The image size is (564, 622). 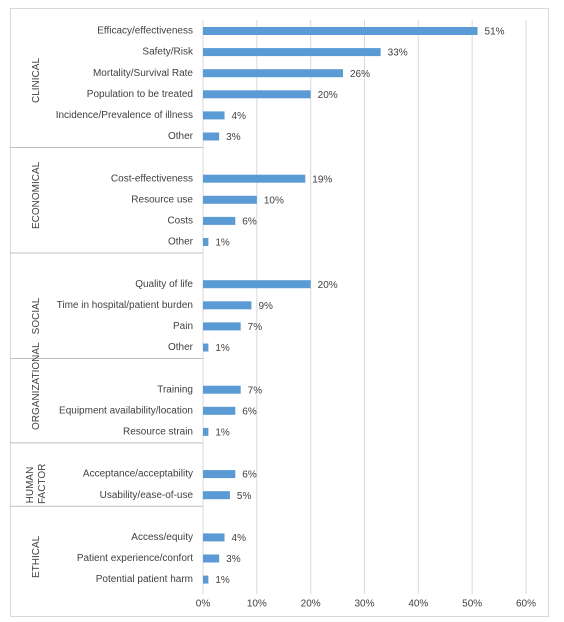 I want to click on y-tick-label: Potential patient harm, so click(x=144, y=579).